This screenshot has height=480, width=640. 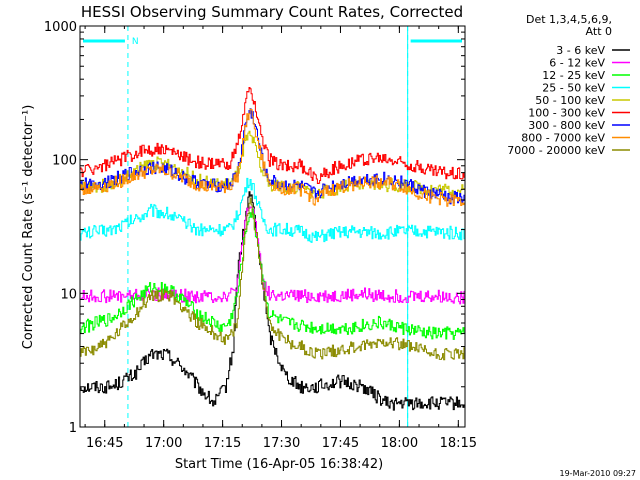 I want to click on x-tick-label: 18:00, so click(x=399, y=443).